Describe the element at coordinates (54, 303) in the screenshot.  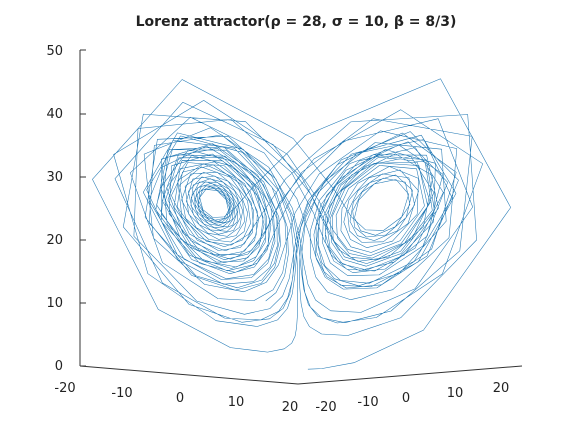
I see `z-tick-label: 10` at that location.